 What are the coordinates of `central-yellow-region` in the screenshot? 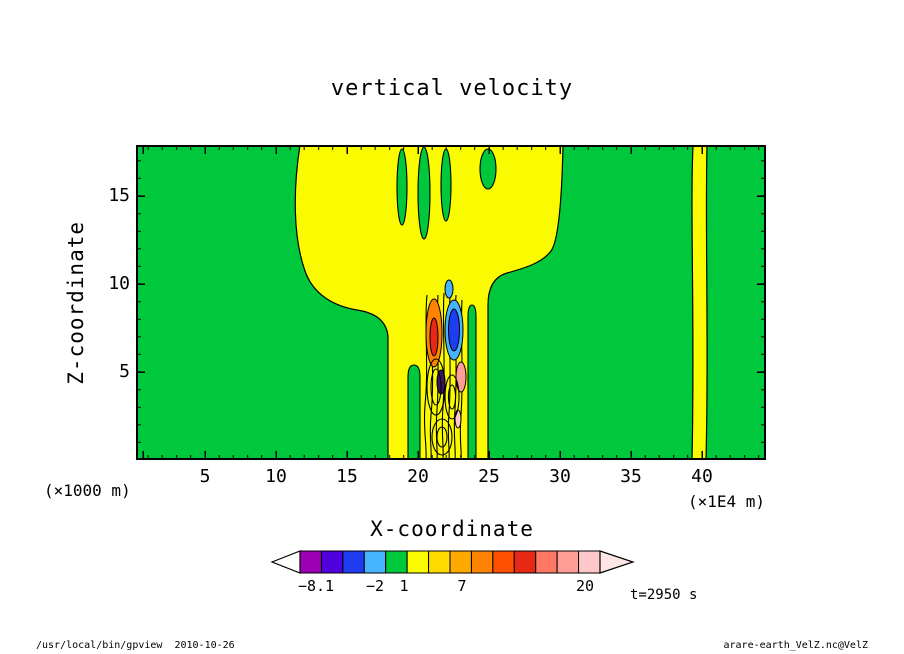 It's located at (429, 302).